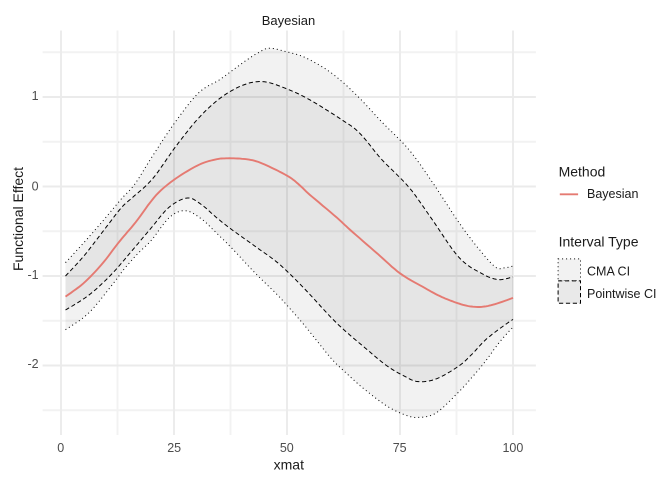 This screenshot has height=485, width=672. I want to click on svg-text: -1, so click(32, 275).